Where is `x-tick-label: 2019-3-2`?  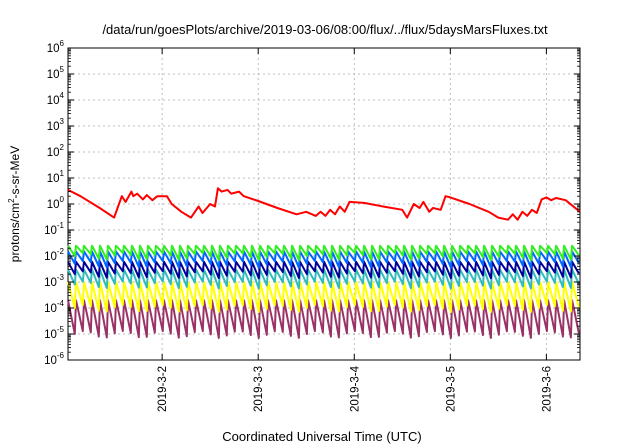
x-tick-label: 2019-3-2 is located at coordinates (163, 389).